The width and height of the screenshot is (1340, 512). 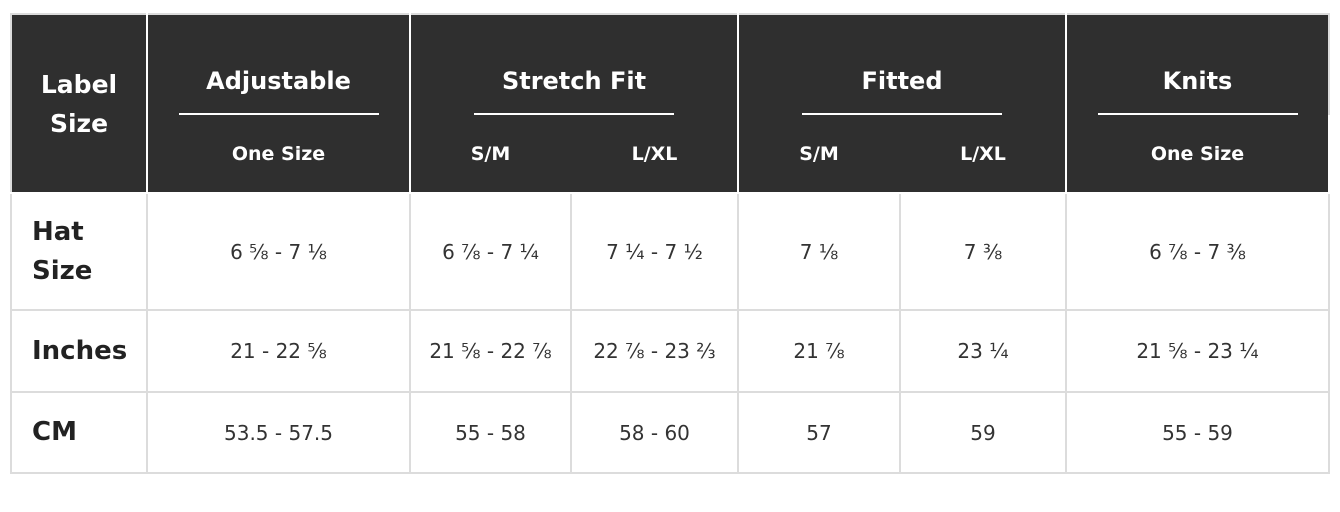 I want to click on cell: 21 ⅞, so click(x=819, y=351).